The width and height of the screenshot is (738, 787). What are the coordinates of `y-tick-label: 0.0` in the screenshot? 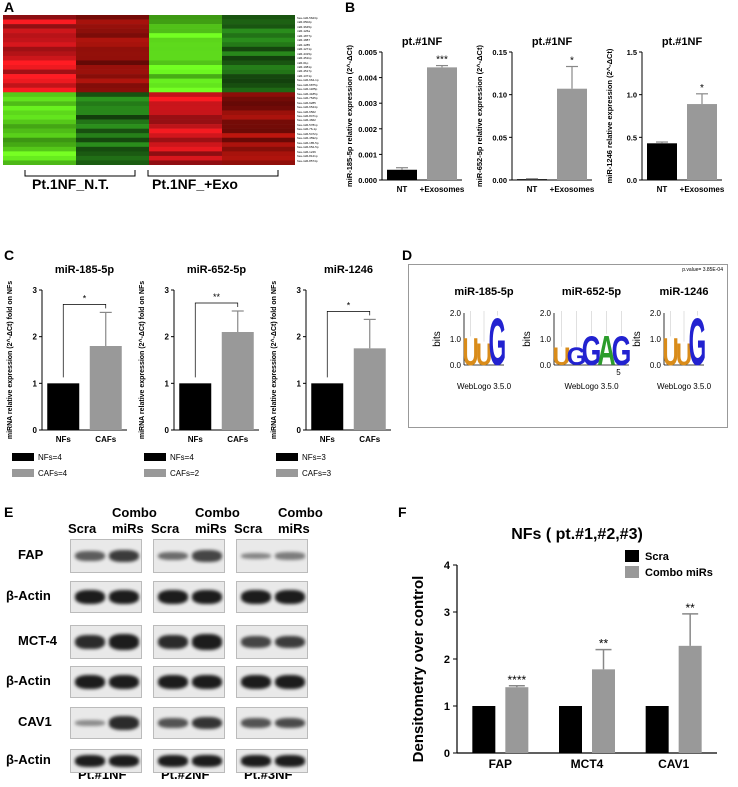 It's located at (632, 180).